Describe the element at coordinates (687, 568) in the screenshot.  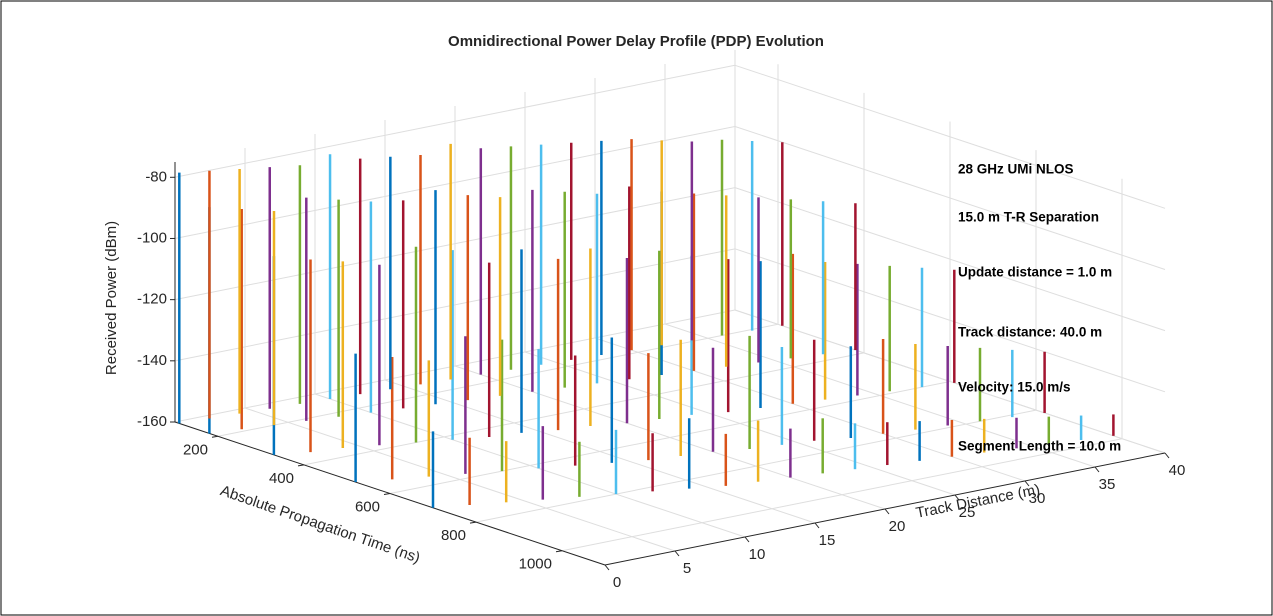
I see `x-tick-label: 5` at that location.